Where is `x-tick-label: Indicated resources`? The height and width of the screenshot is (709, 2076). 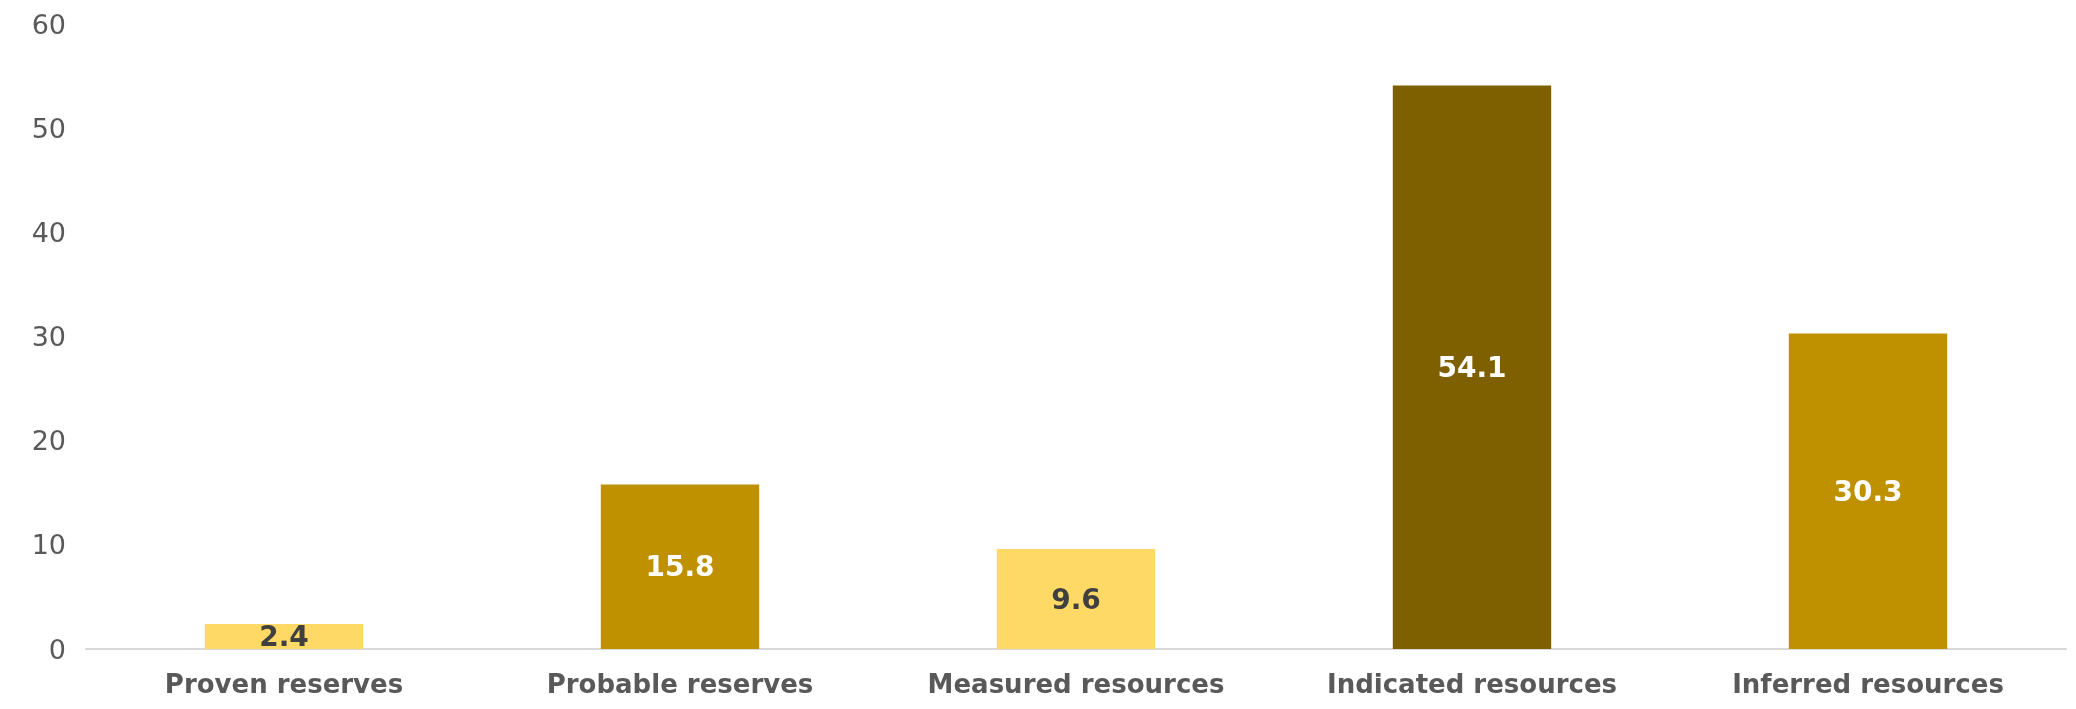
x-tick-label: Indicated resources is located at coordinates (1472, 684).